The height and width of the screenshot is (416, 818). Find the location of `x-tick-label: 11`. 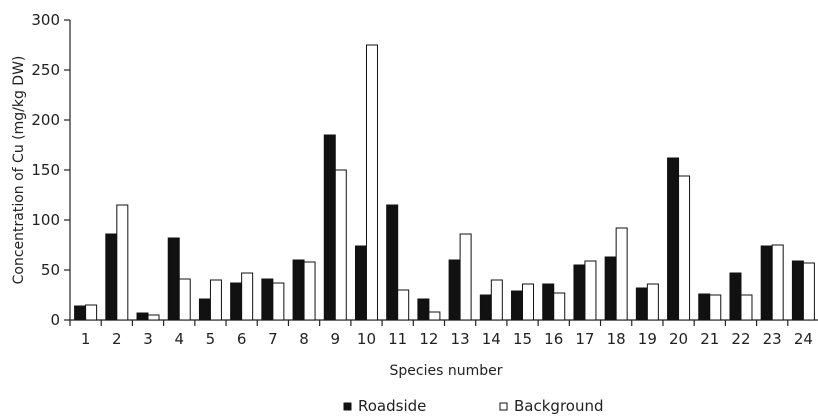

x-tick-label: 11 is located at coordinates (397, 339).